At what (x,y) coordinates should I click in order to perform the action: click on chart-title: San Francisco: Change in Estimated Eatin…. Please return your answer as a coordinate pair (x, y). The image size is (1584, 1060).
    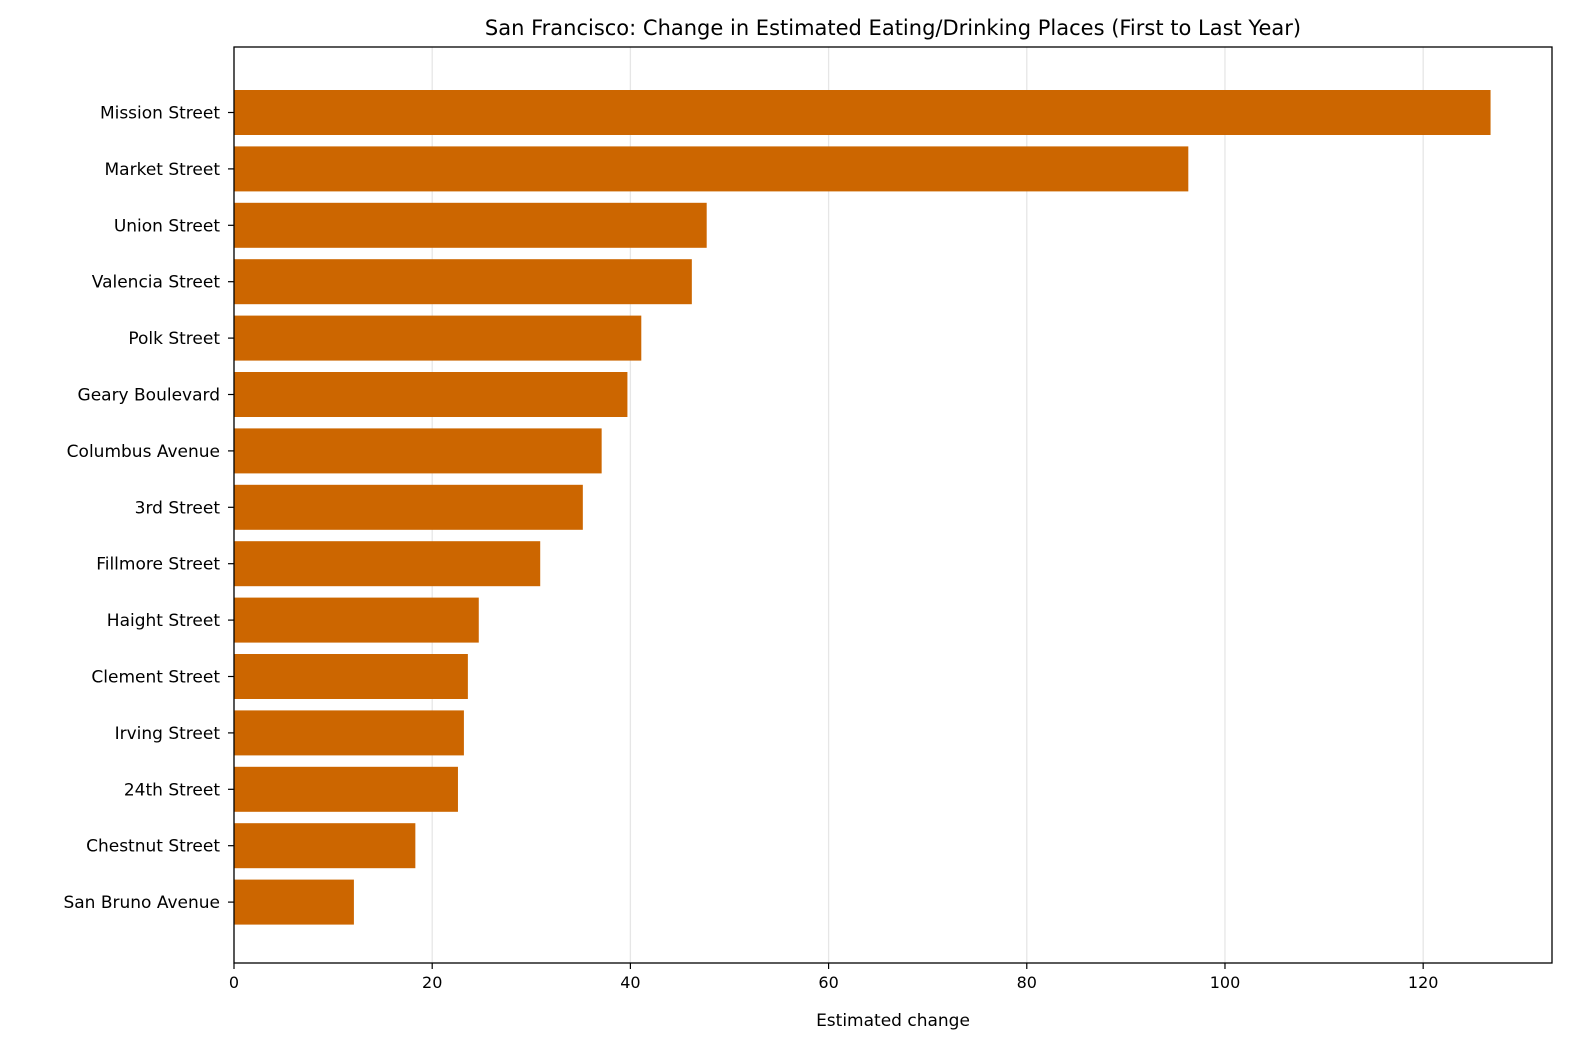
    Looking at the image, I should click on (893, 28).